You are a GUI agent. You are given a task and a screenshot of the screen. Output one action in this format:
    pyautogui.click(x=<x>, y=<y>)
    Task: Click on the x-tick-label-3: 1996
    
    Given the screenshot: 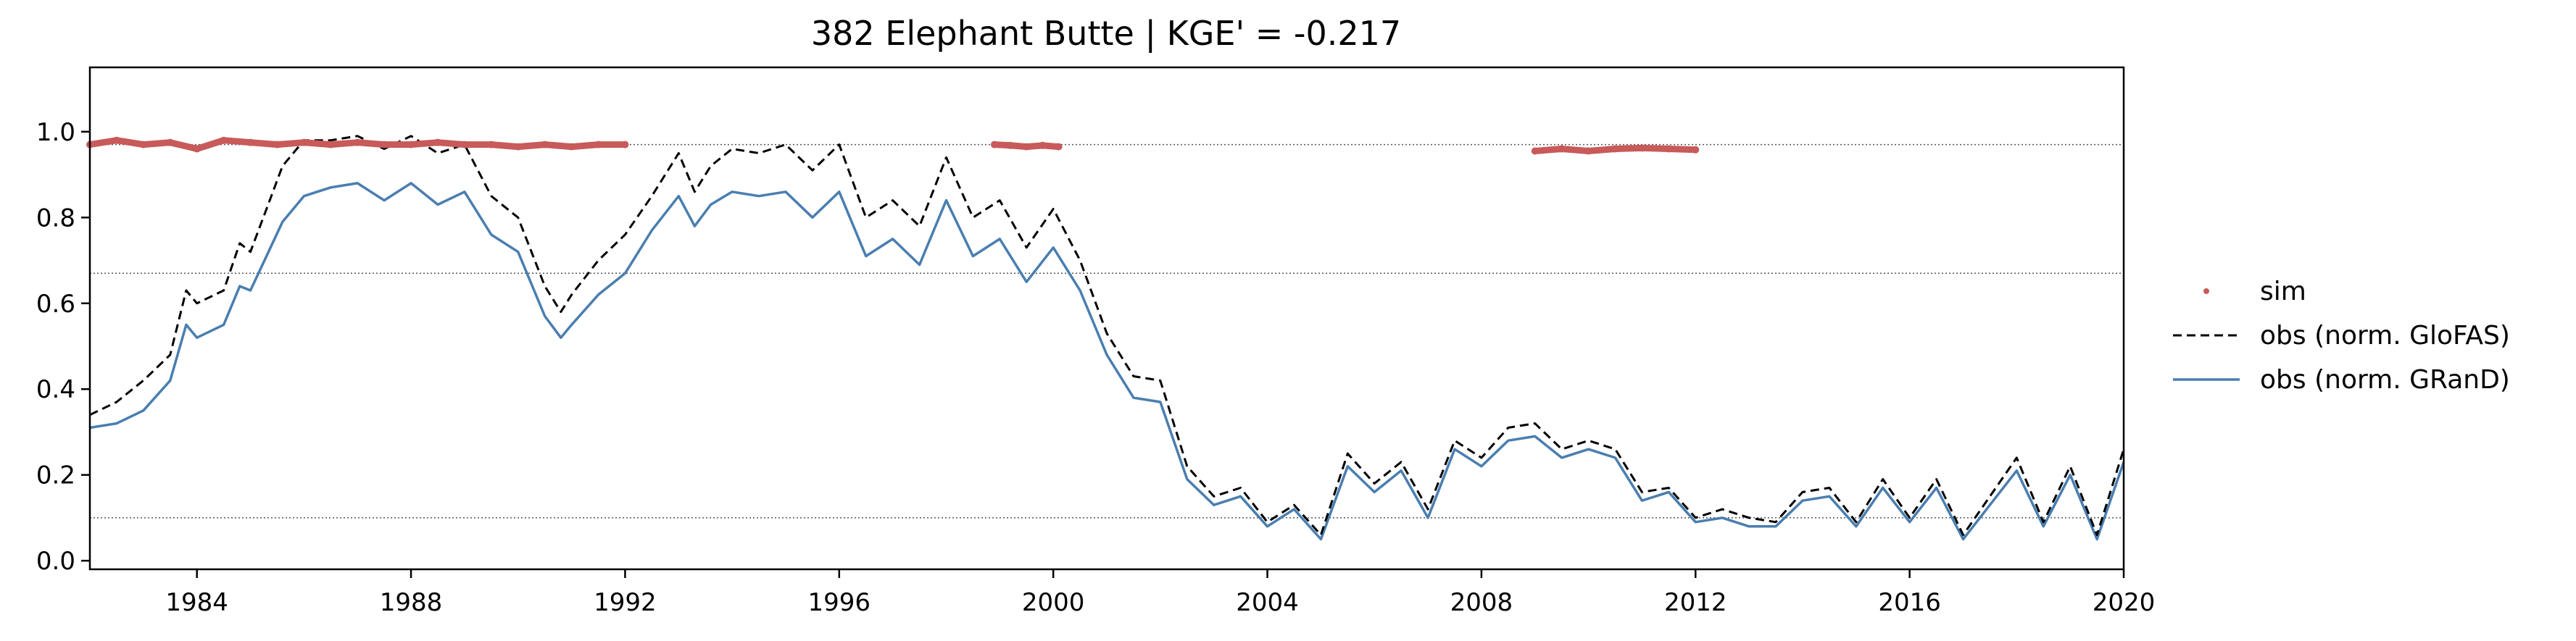 What is the action you would take?
    pyautogui.click(x=839, y=602)
    